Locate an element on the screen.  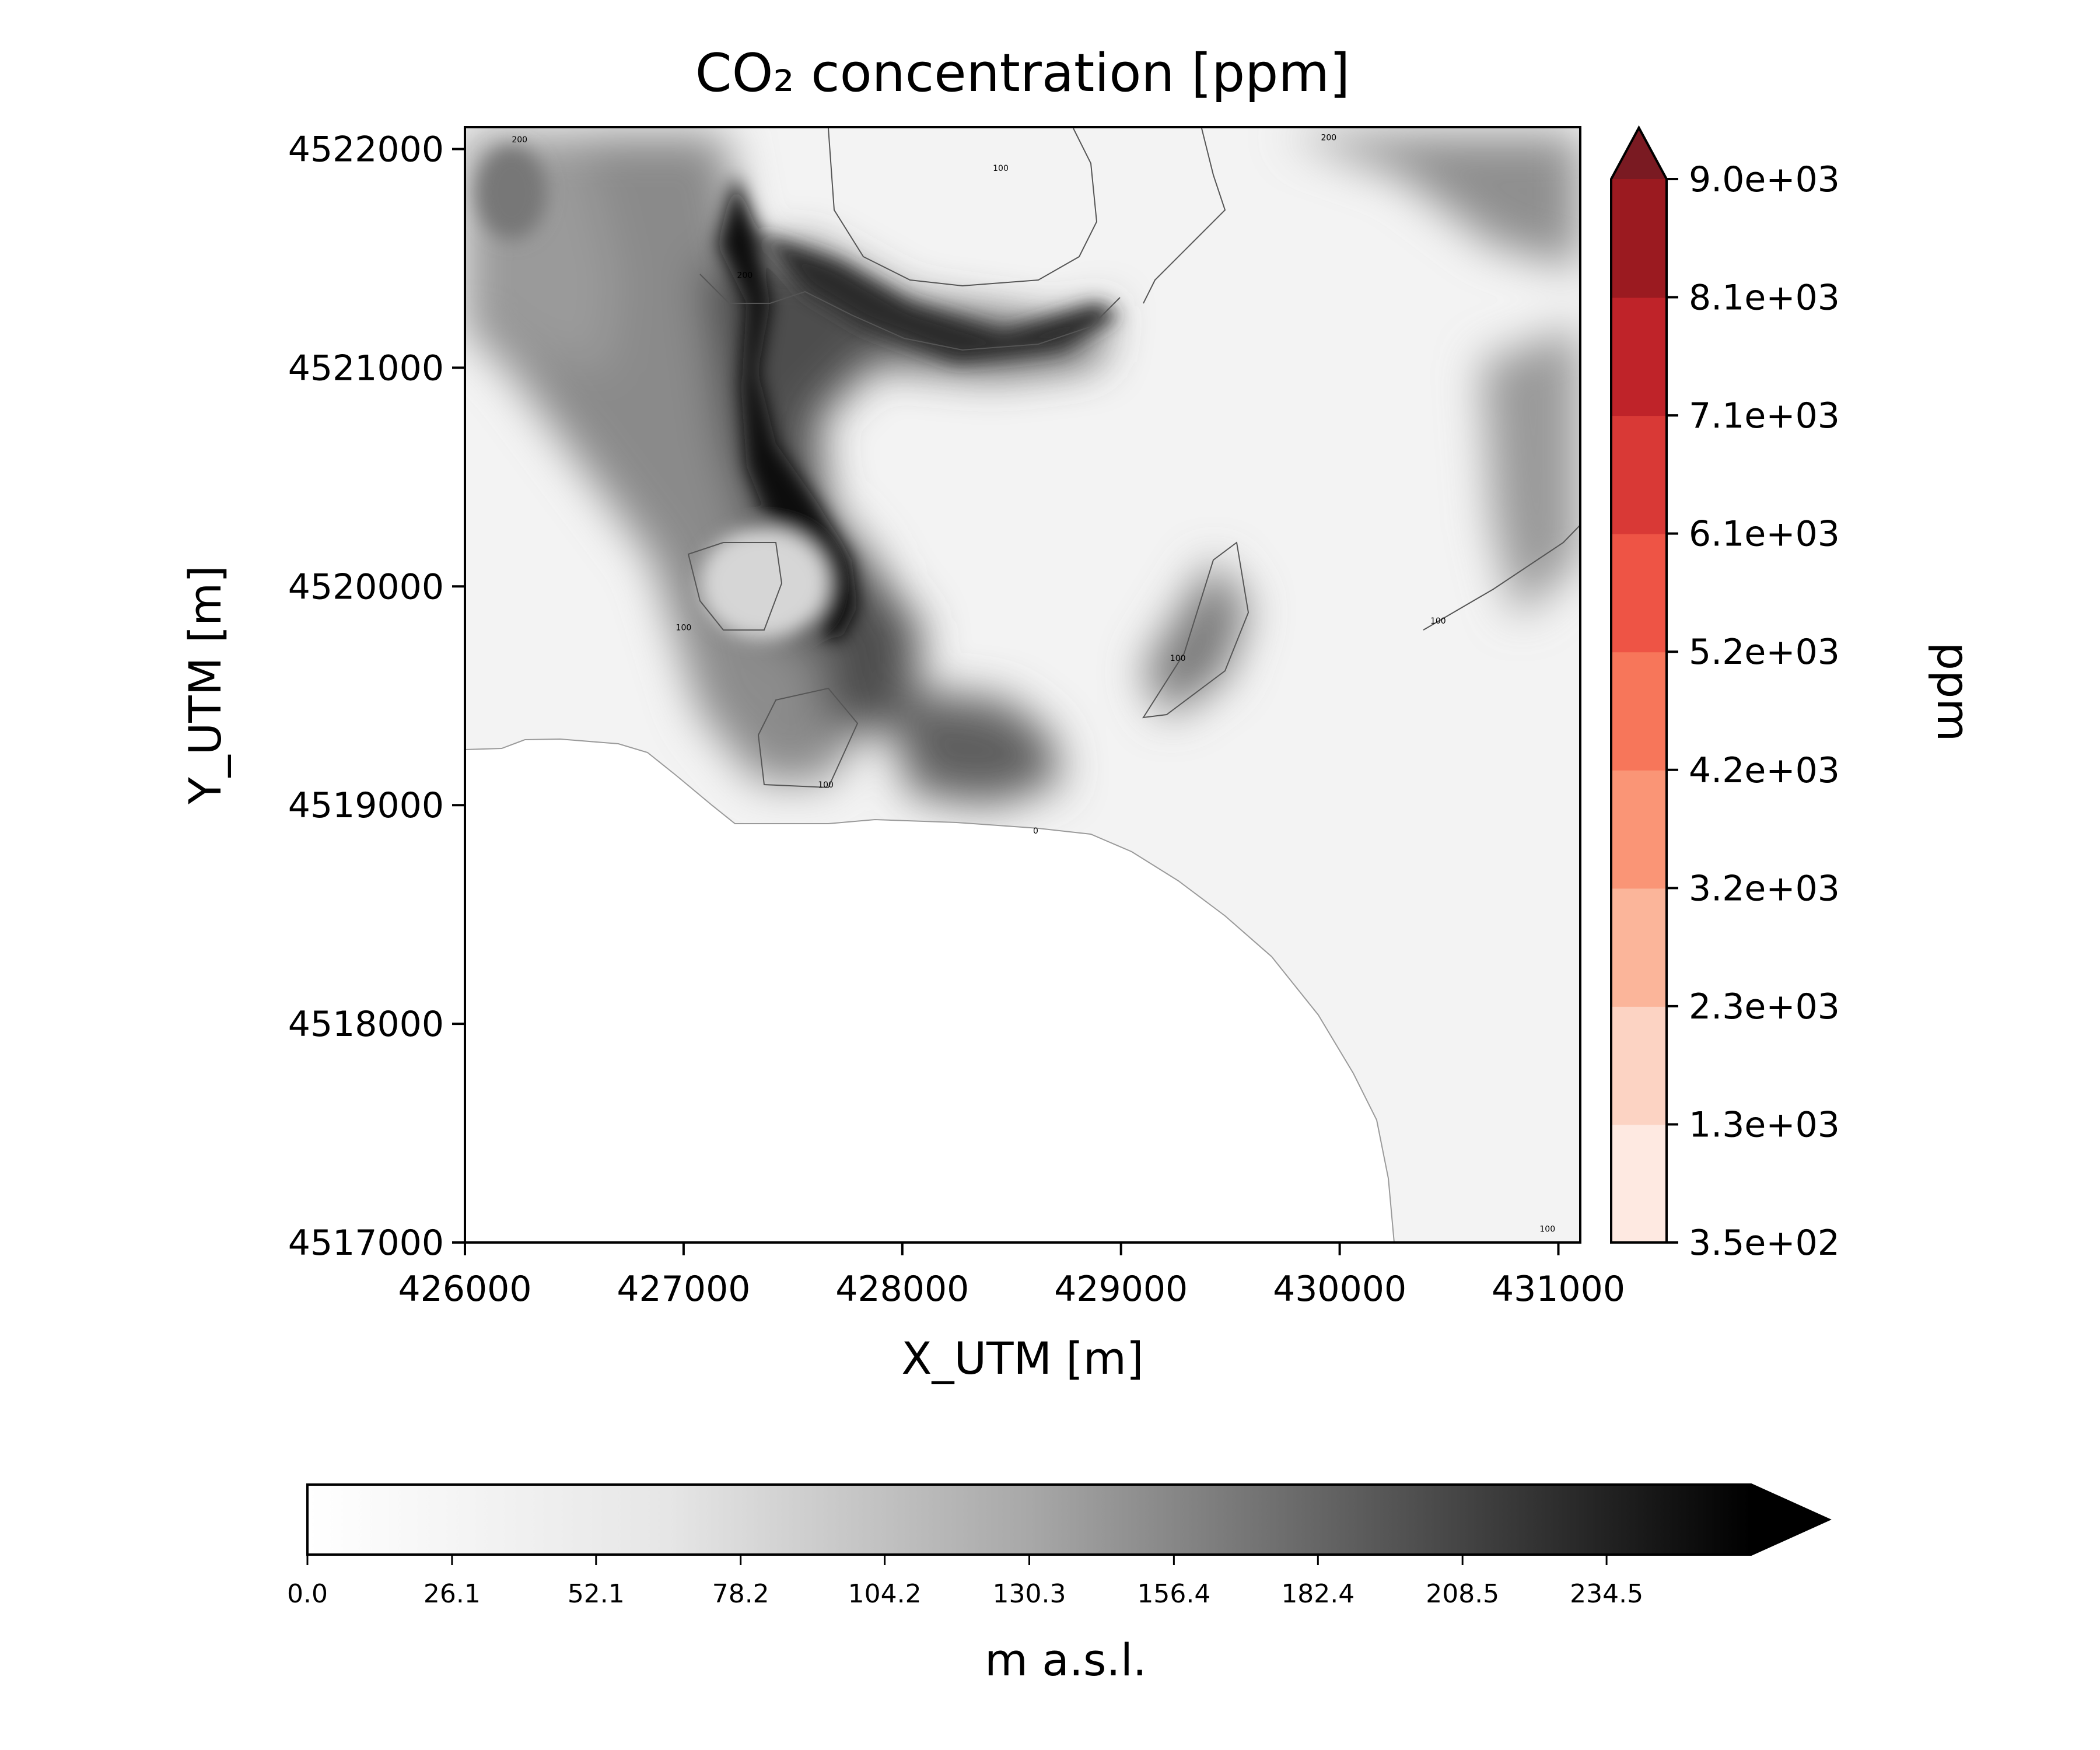
terrain-colorbar-tick-label: 156.4 is located at coordinates (1173, 1594).